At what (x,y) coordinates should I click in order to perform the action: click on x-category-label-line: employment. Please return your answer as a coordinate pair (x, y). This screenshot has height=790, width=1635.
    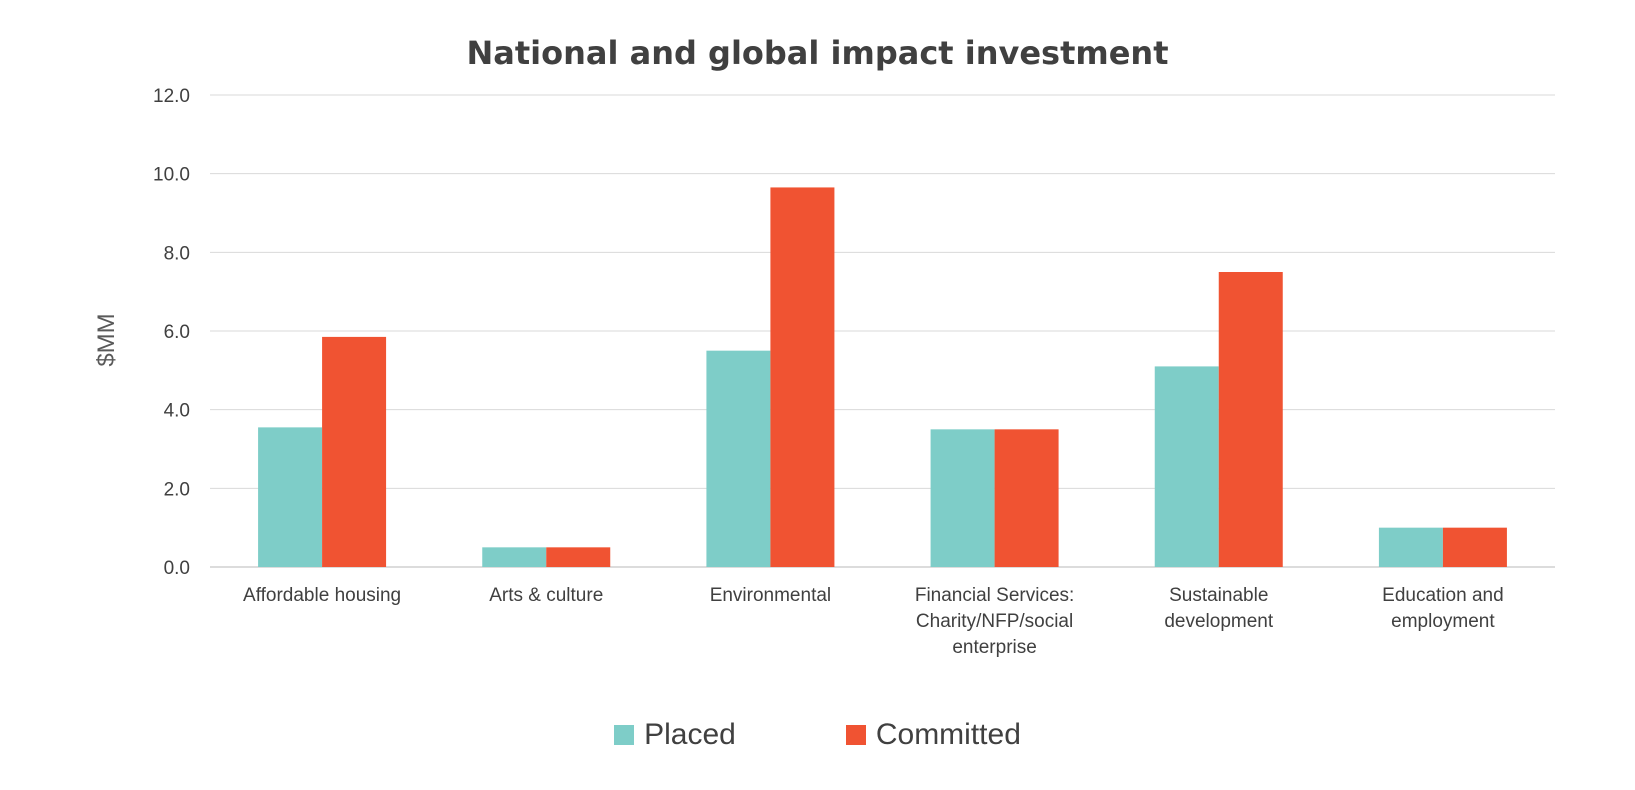
    Looking at the image, I should click on (1443, 621).